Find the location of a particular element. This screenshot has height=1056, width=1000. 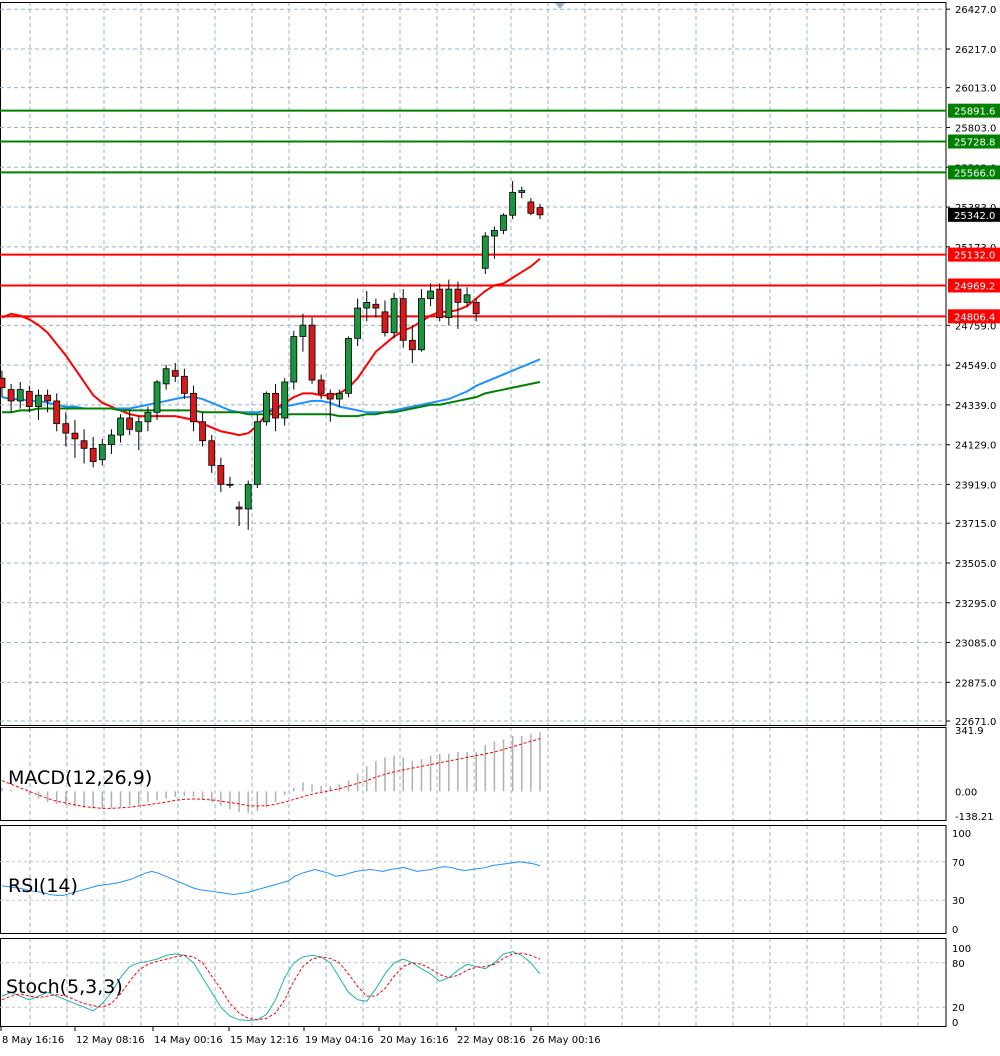

rsi-tick-label: 0 is located at coordinates (955, 930).